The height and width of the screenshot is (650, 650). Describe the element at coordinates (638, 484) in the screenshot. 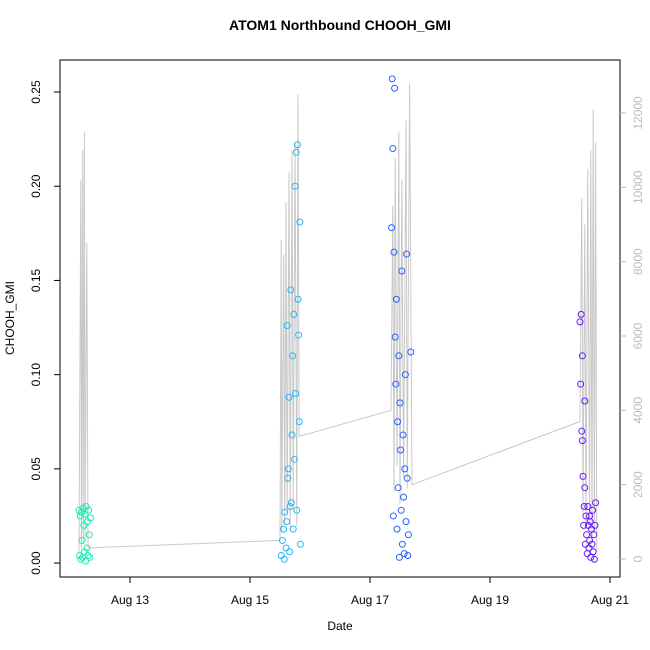

I see `y2-tick-label: 2000` at that location.